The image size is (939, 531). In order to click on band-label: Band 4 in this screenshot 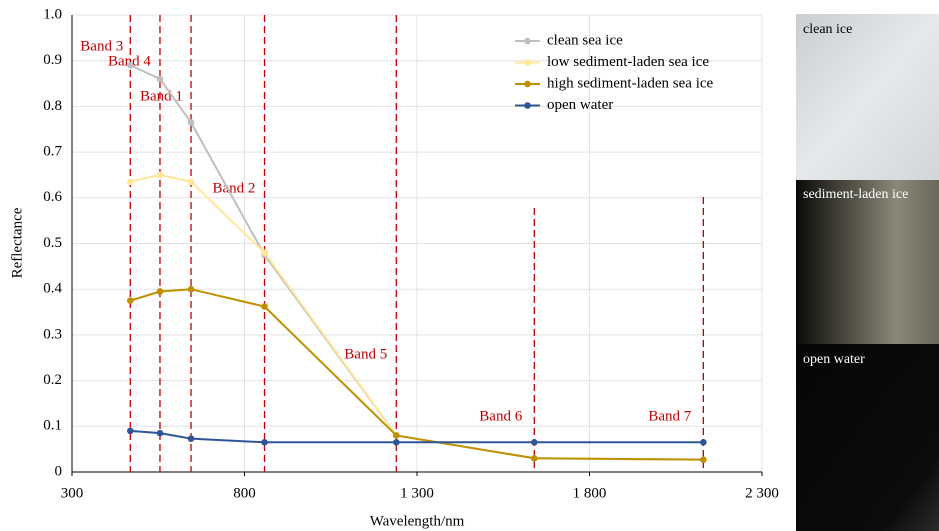, I will do `click(129, 61)`.